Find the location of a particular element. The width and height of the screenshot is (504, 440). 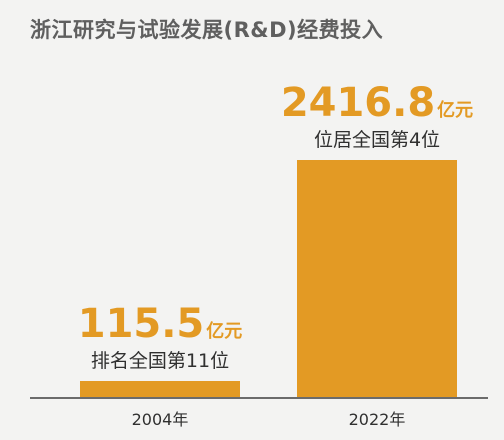

bar-value-label-0: 115.5 亿元 is located at coordinates (160, 324).